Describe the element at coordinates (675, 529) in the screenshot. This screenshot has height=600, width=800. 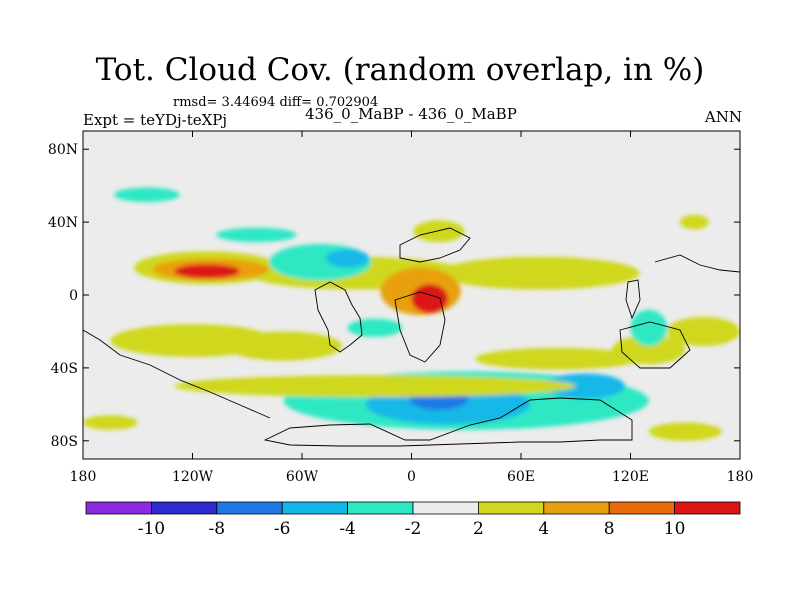
I see `colorbar-label-8: 10` at that location.